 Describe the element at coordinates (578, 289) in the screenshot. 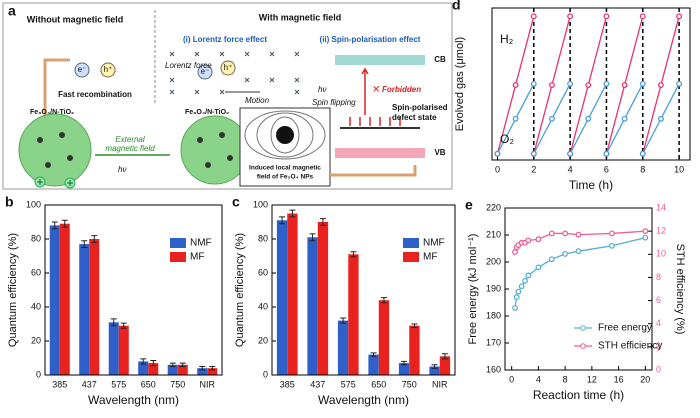

I see `plot-frame` at that location.